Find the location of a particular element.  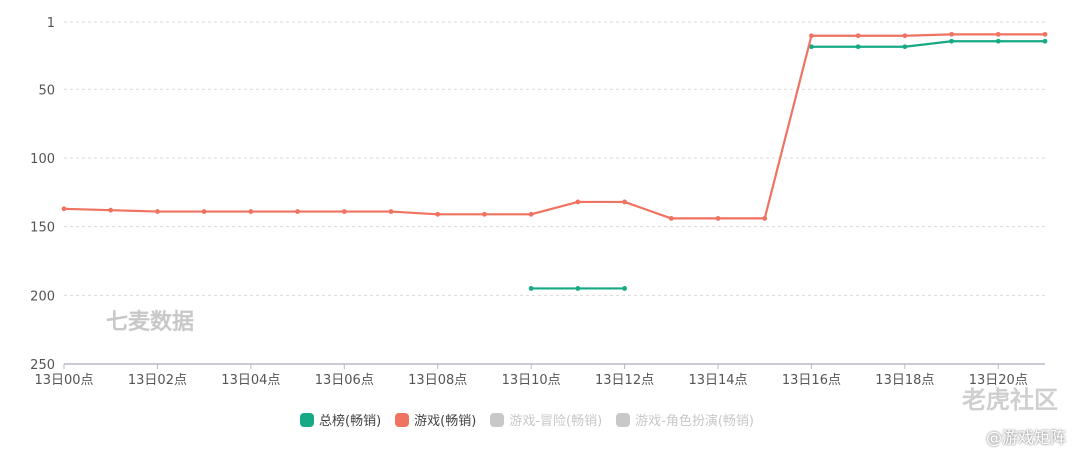

legend-item-rpg: 游戏-角色扮演(畅销) is located at coordinates (685, 419).